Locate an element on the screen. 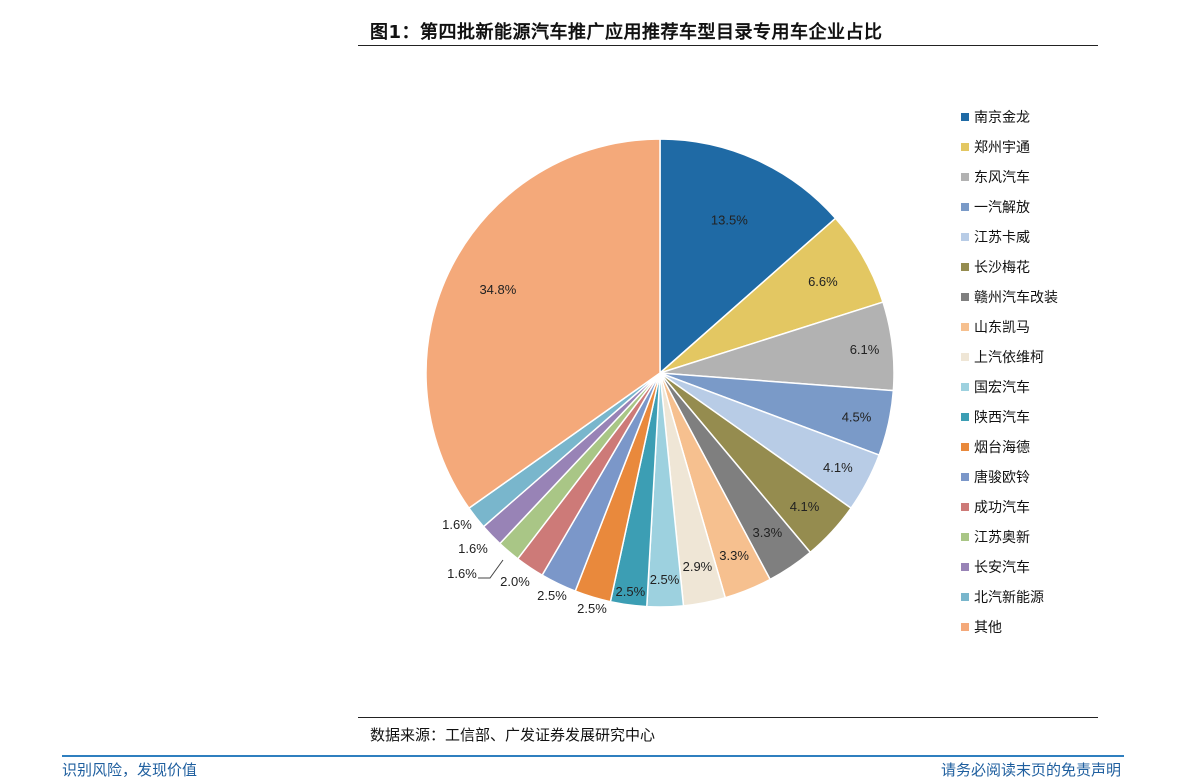 Image resolution: width=1191 pixels, height=780 pixels. legend-label-14: 成功汽车 is located at coordinates (1002, 507).